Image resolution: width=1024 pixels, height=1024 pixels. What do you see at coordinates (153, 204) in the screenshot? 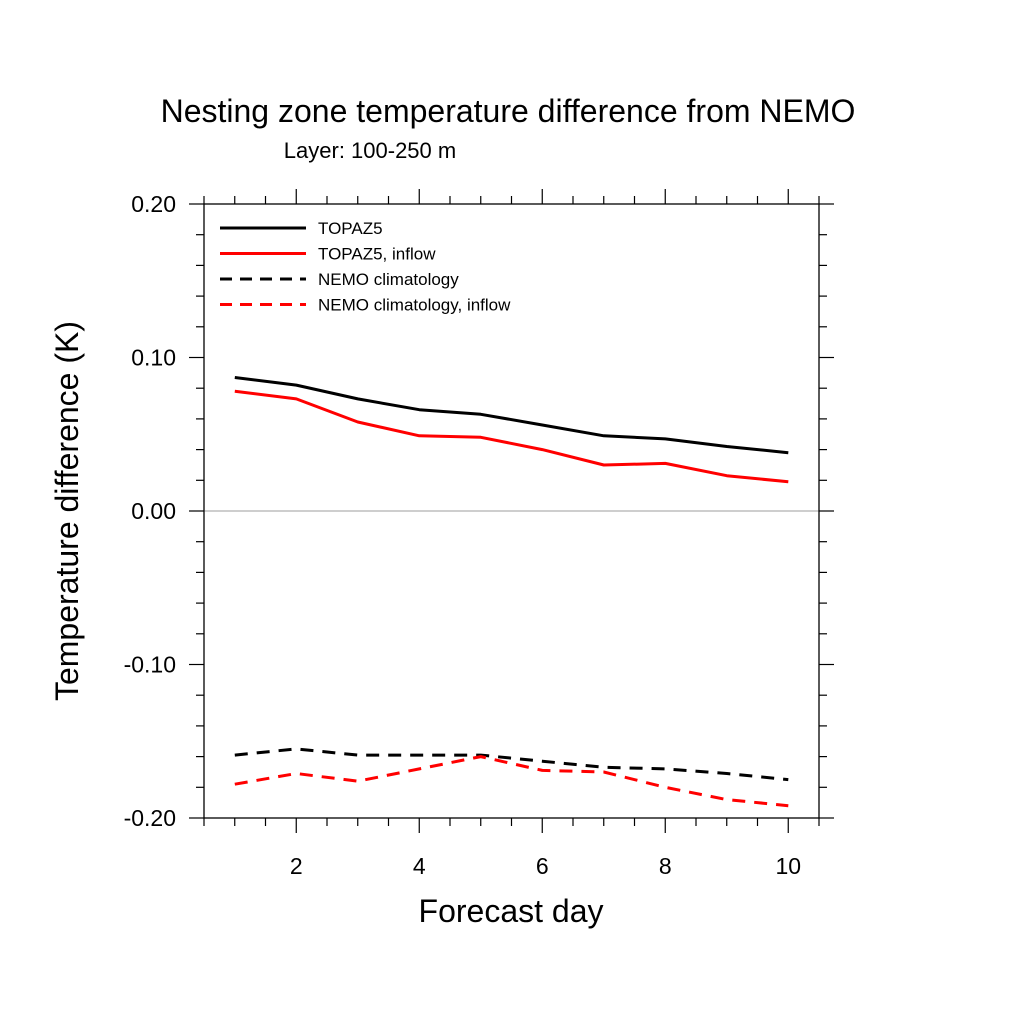
I see `y-tick-label: 0.20` at bounding box center [153, 204].